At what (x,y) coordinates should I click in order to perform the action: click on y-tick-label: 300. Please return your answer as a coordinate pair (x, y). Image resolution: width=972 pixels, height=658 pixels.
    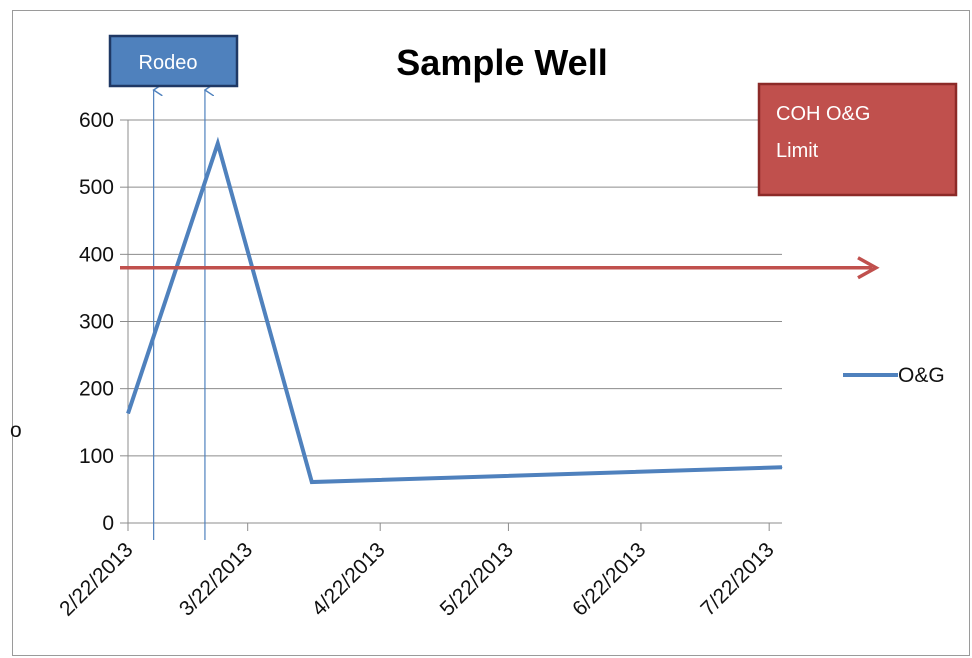
    Looking at the image, I should click on (96, 322).